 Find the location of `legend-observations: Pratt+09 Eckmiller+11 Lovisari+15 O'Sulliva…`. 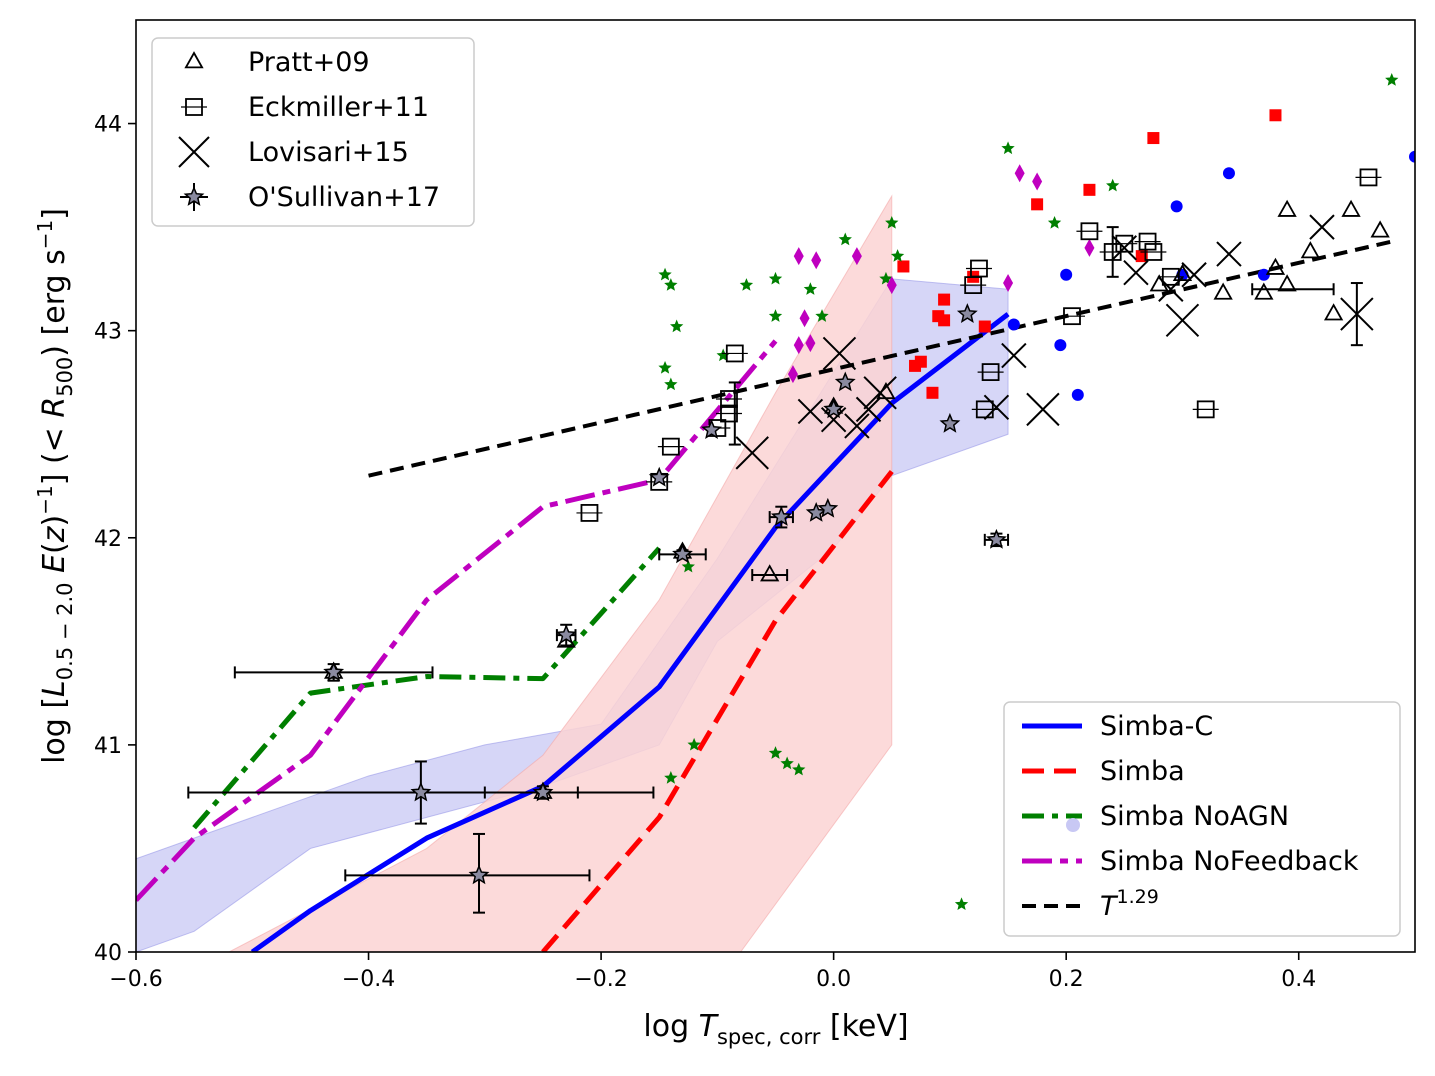

legend-observations: Pratt+09 Eckmiller+11 Lovisari+15 O'Sulliva… is located at coordinates (313, 132).